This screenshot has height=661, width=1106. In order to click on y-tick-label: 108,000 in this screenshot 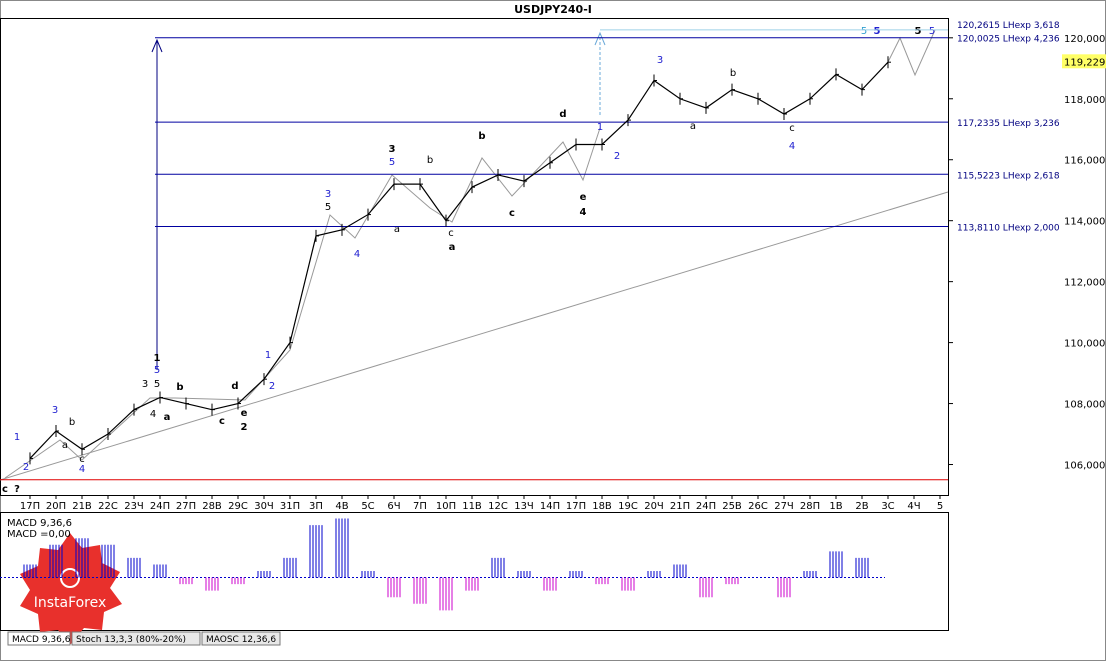, I will do `click(1084, 405)`.